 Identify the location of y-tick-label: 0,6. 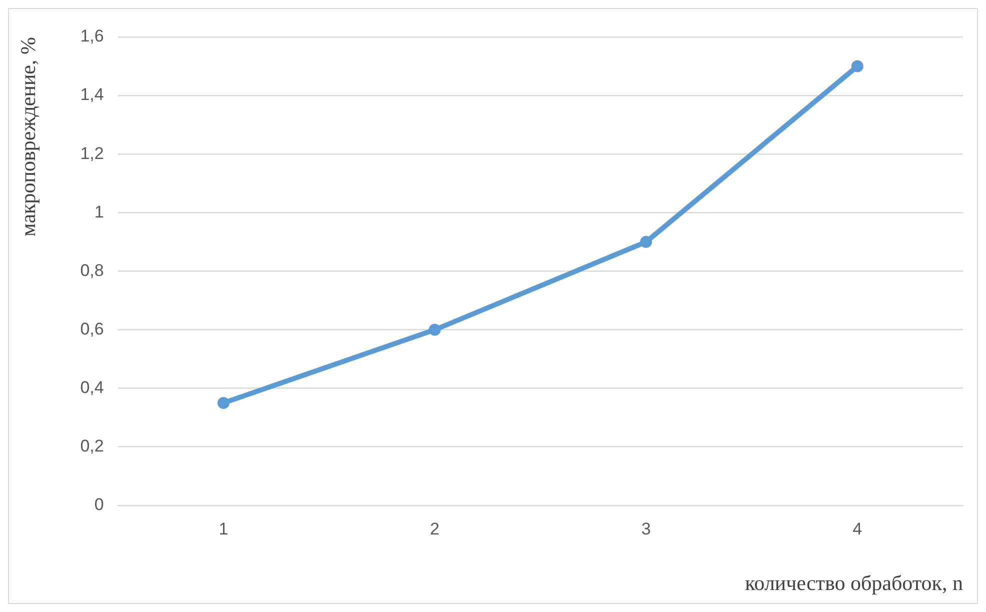
(92, 328).